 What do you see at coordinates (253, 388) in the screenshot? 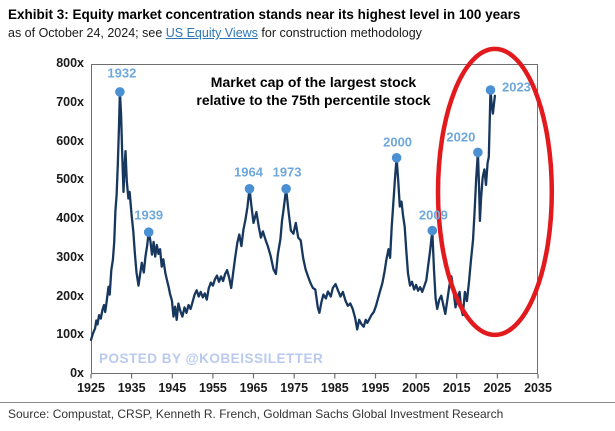
I see `x-tick-label: 1965` at bounding box center [253, 388].